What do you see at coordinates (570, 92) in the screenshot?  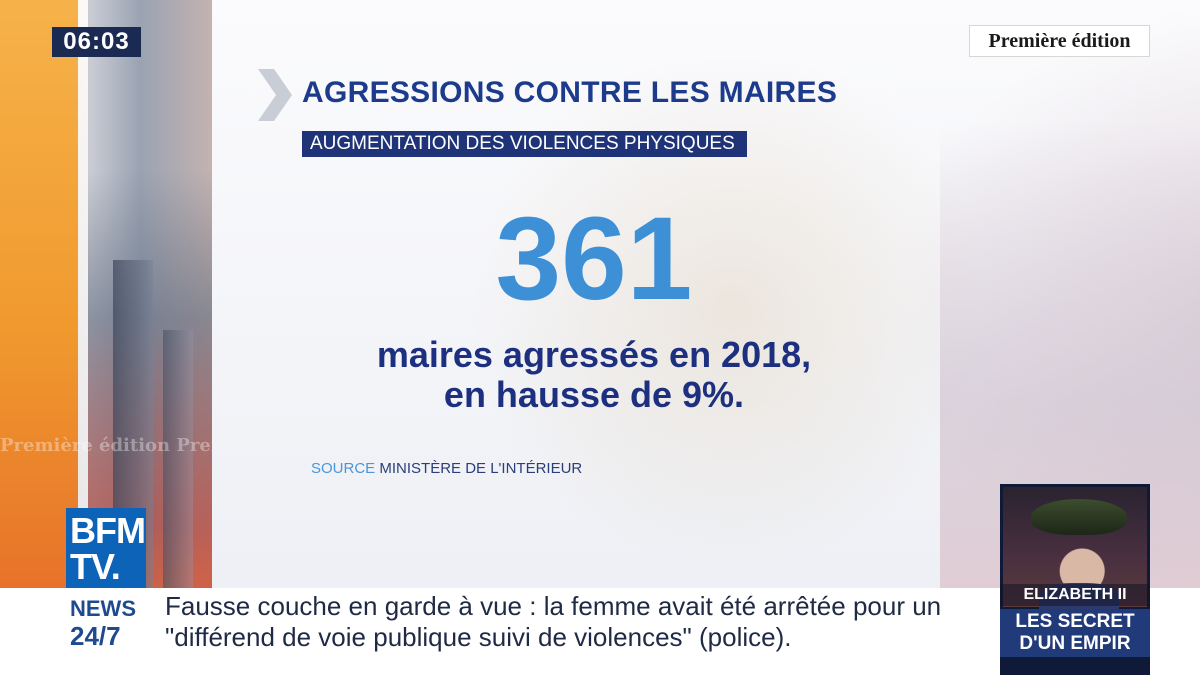 I see `headline: AGRESSIONS CONTRE LES MAIRES` at bounding box center [570, 92].